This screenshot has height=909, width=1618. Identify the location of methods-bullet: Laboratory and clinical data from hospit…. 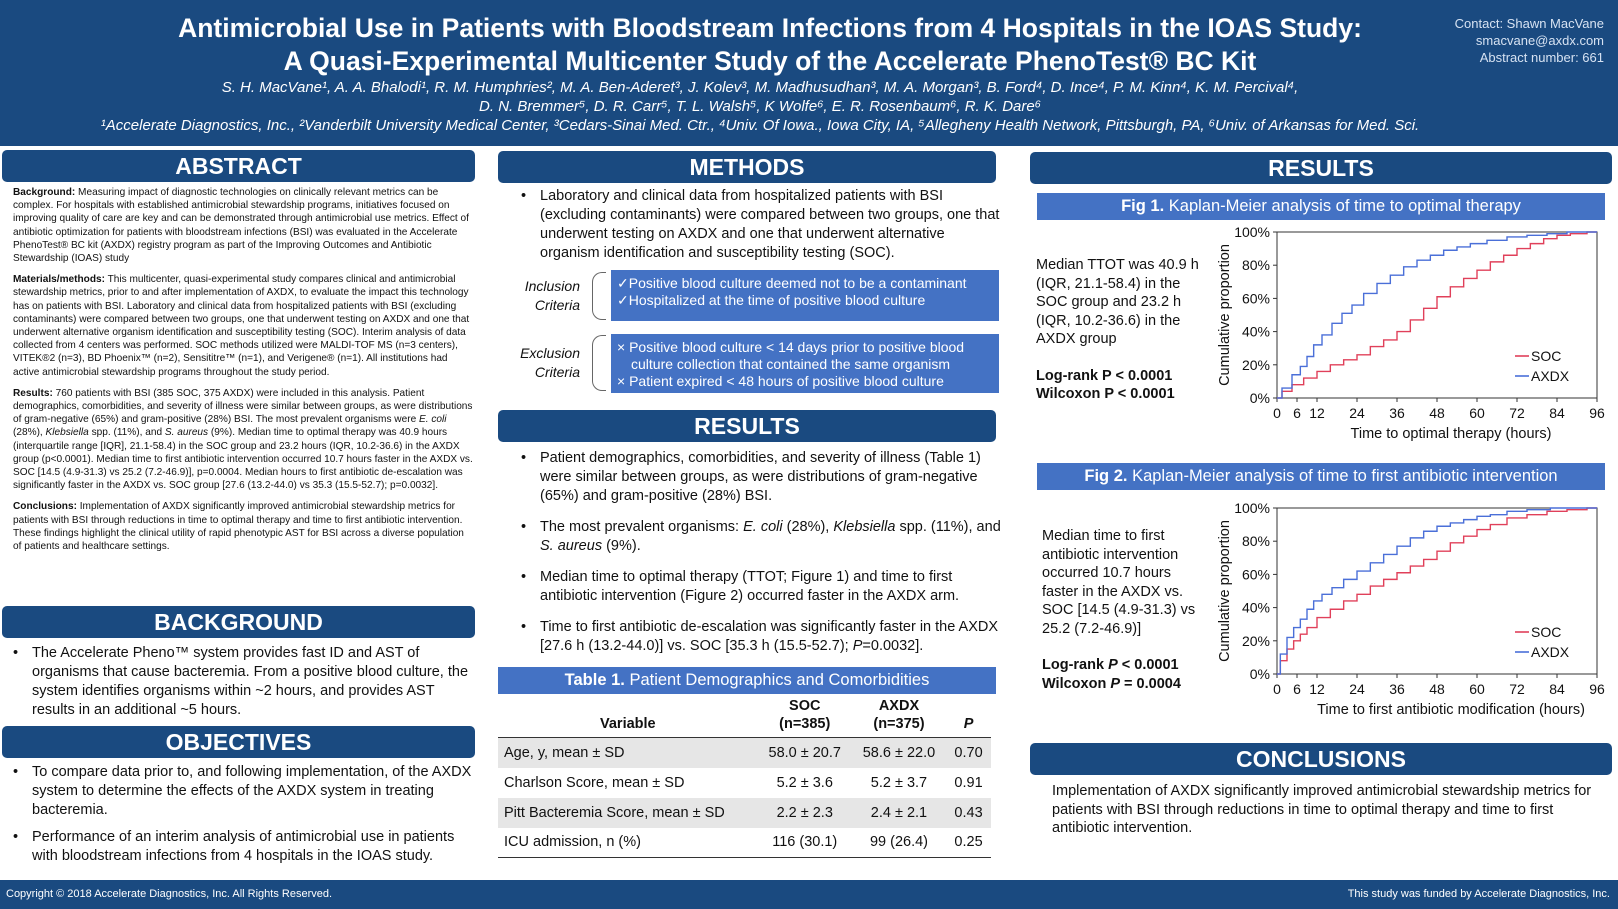
(763, 225).